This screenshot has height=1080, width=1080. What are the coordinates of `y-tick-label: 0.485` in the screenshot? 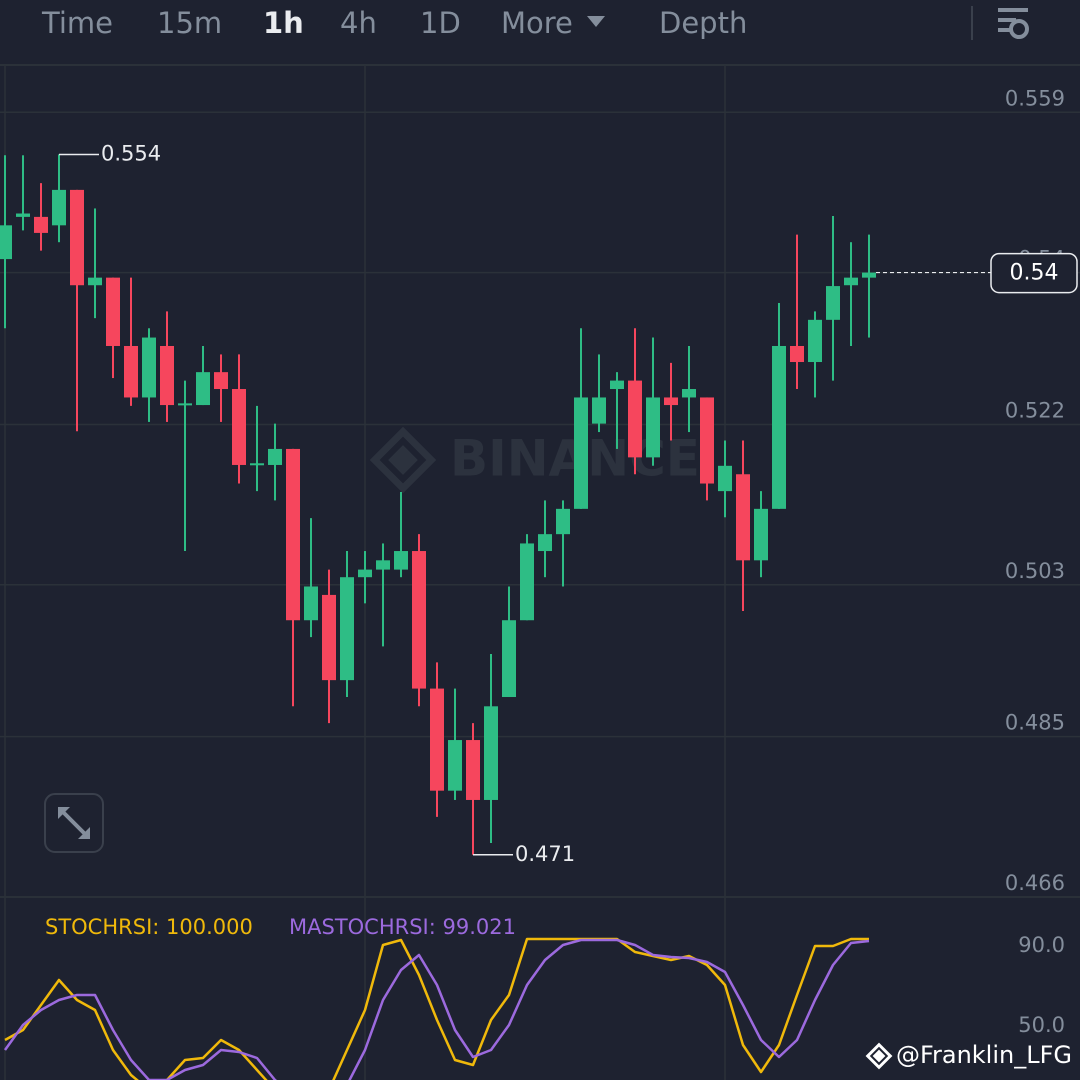 It's located at (1035, 723).